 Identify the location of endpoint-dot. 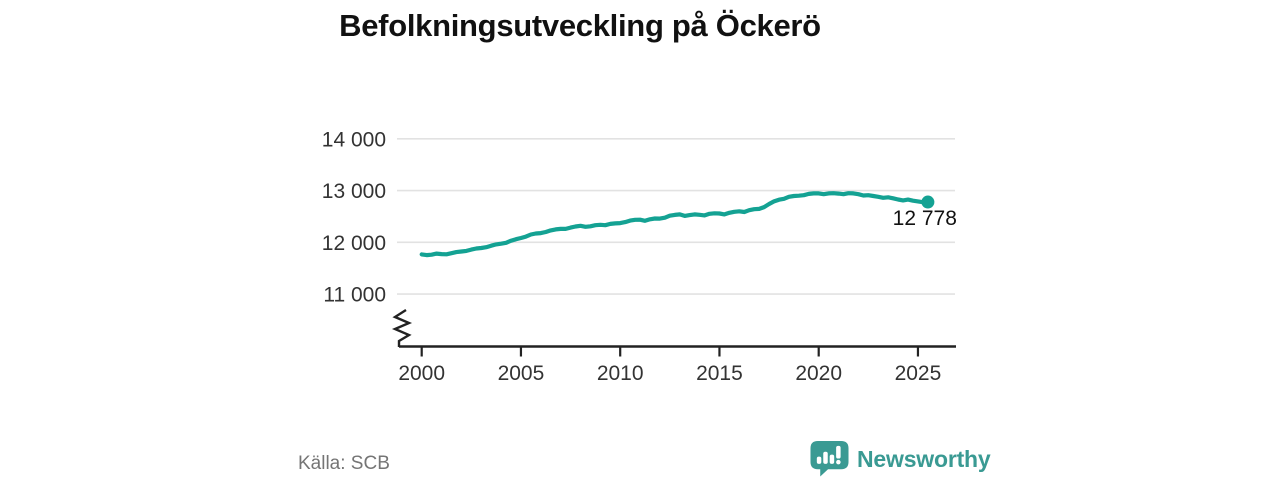
(928, 202).